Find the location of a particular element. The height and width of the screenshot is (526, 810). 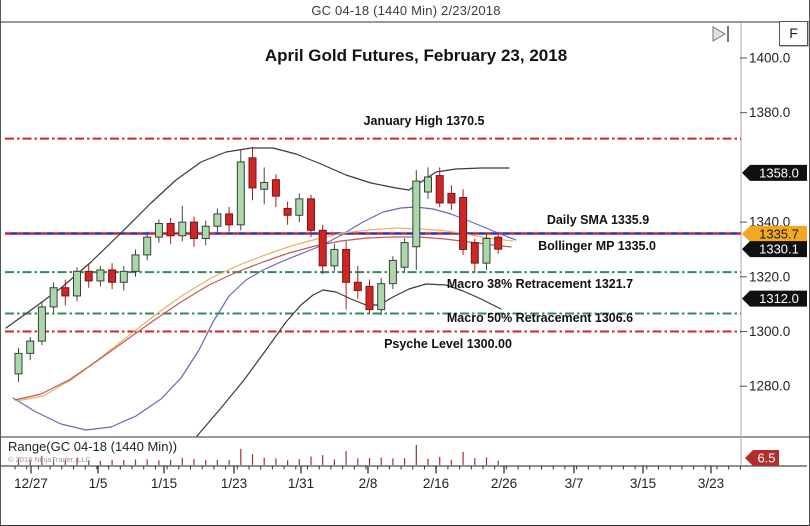

range-value-badge is located at coordinates (762, 458).